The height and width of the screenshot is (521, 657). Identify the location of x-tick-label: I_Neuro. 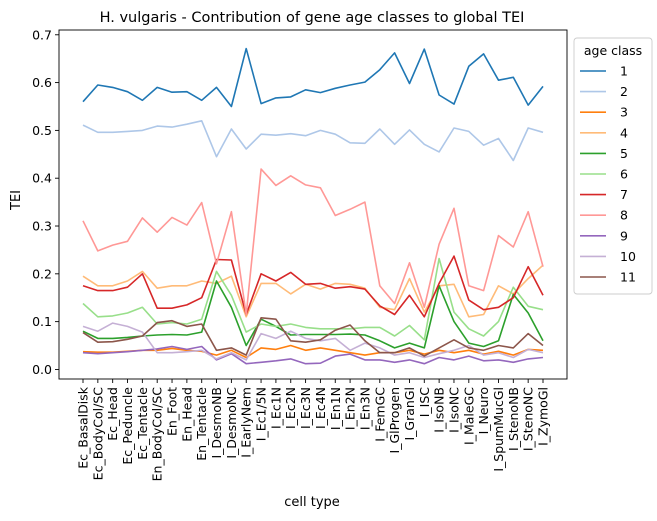
(483, 410).